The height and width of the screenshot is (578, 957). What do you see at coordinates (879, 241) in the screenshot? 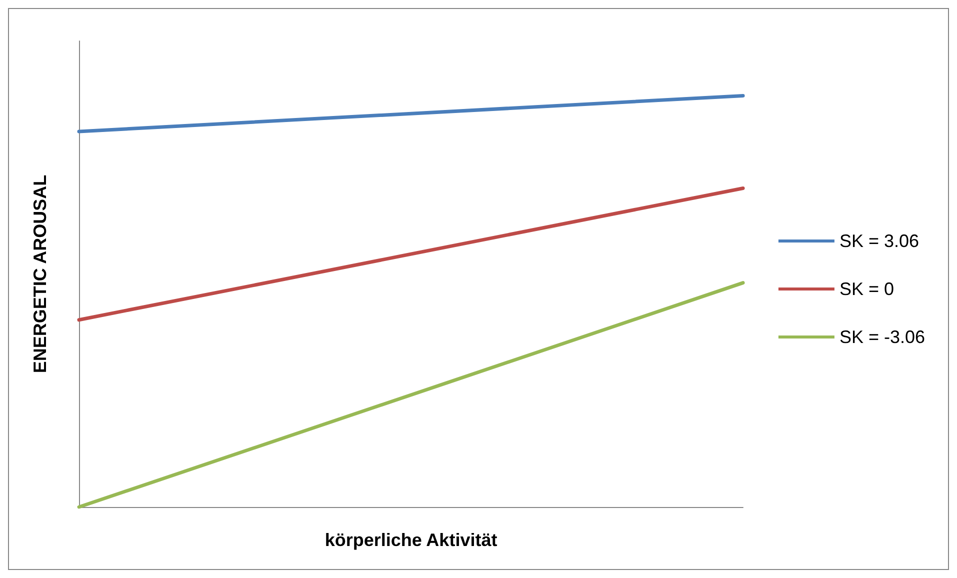
I see `legend-label: SK = 3.06` at bounding box center [879, 241].